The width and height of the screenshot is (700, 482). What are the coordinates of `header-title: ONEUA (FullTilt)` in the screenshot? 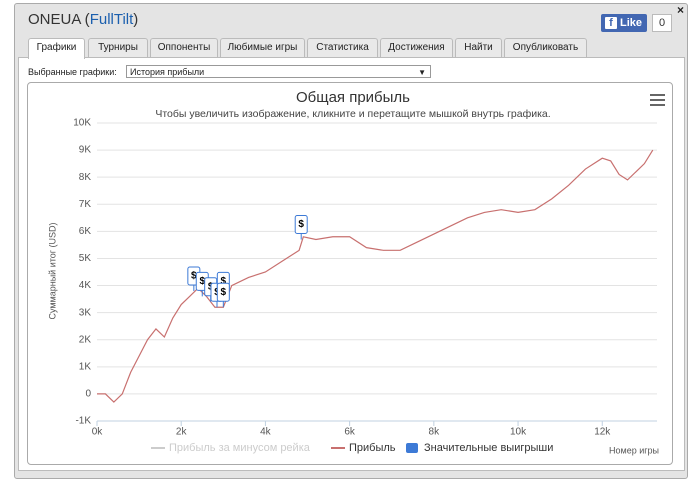 It's located at (83, 19).